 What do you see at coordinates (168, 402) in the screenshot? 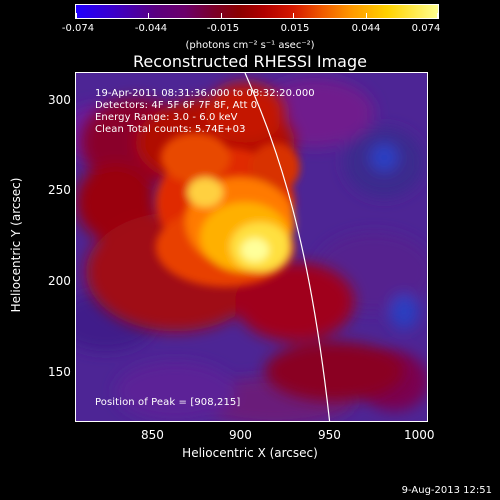
I see `peak-position: Position of Peak = [908,215]` at bounding box center [168, 402].